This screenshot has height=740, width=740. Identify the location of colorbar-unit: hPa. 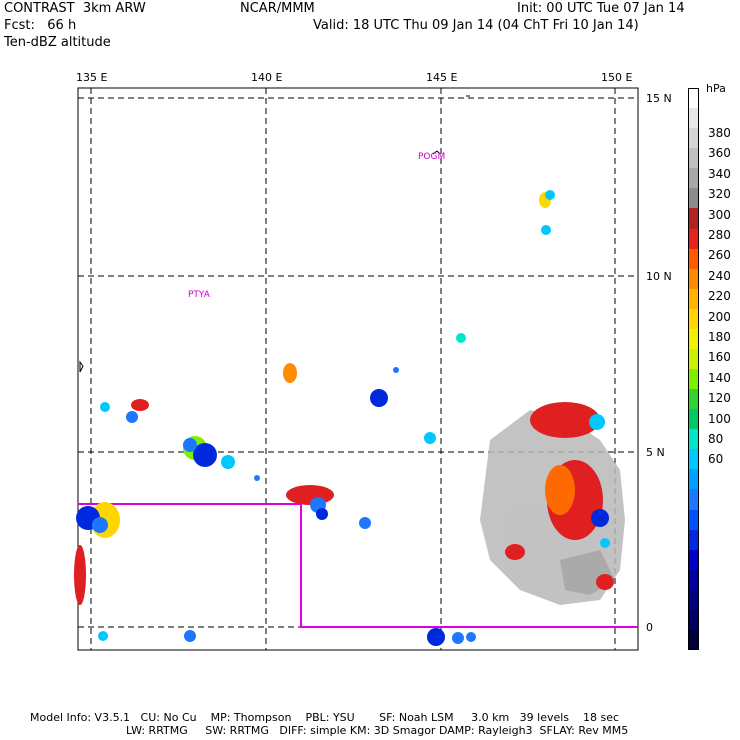
(716, 88).